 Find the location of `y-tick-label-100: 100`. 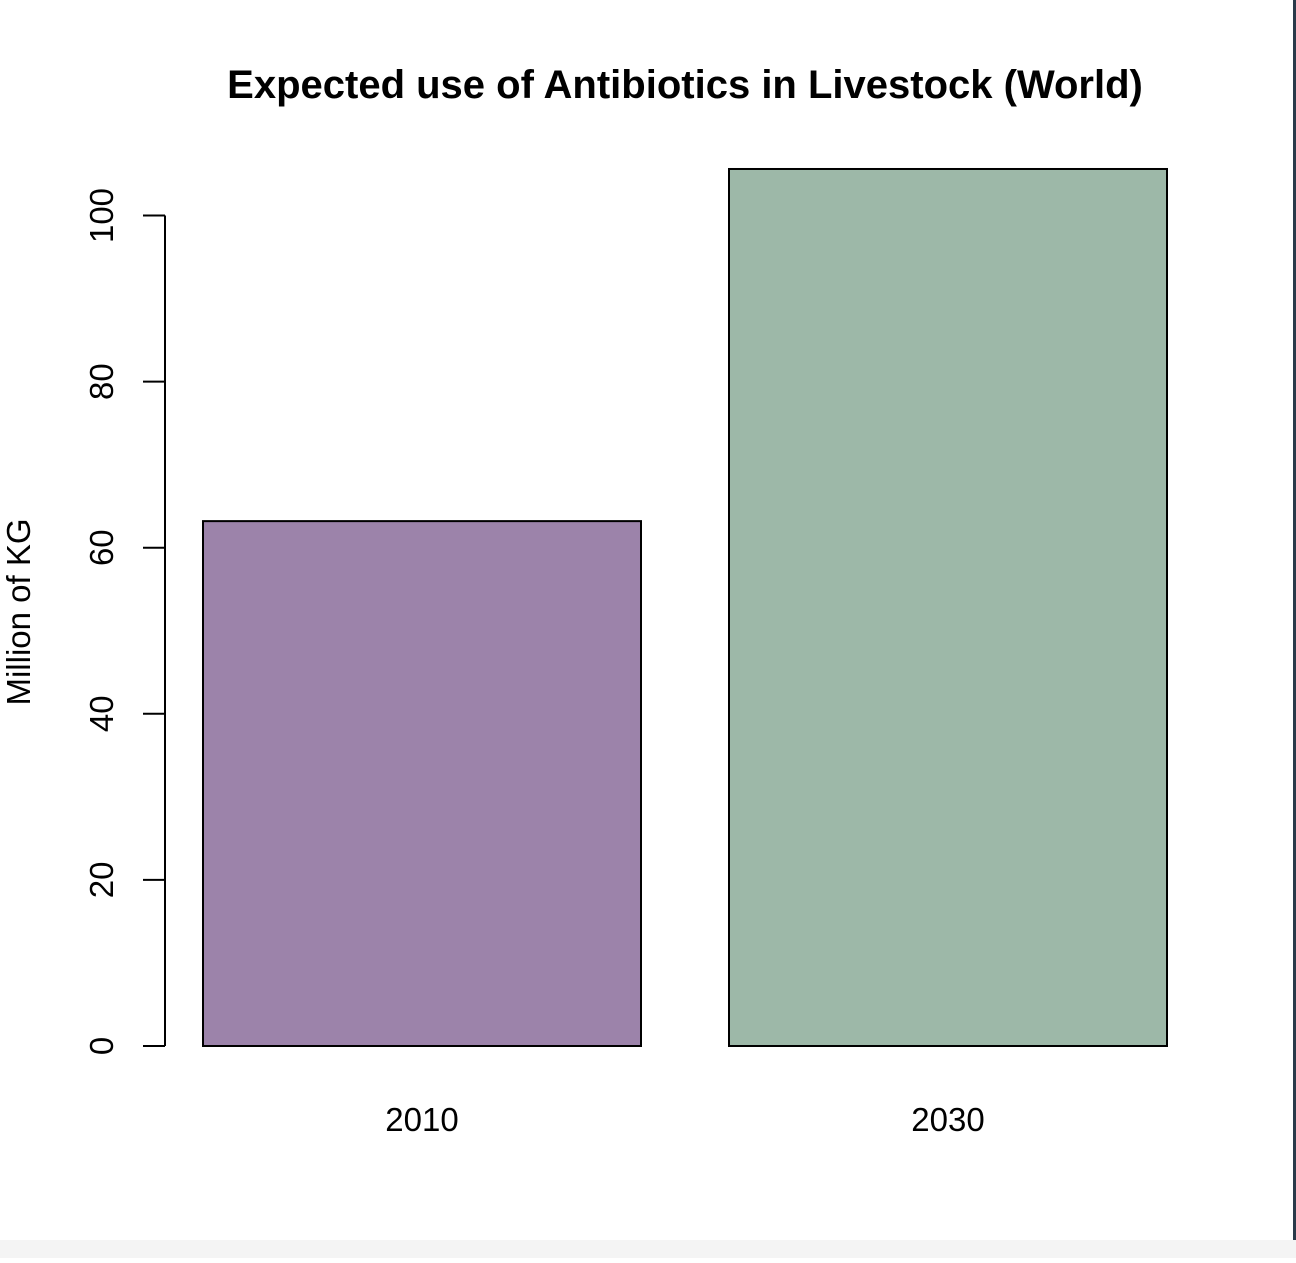

y-tick-label-100: 100 is located at coordinates (101, 215).